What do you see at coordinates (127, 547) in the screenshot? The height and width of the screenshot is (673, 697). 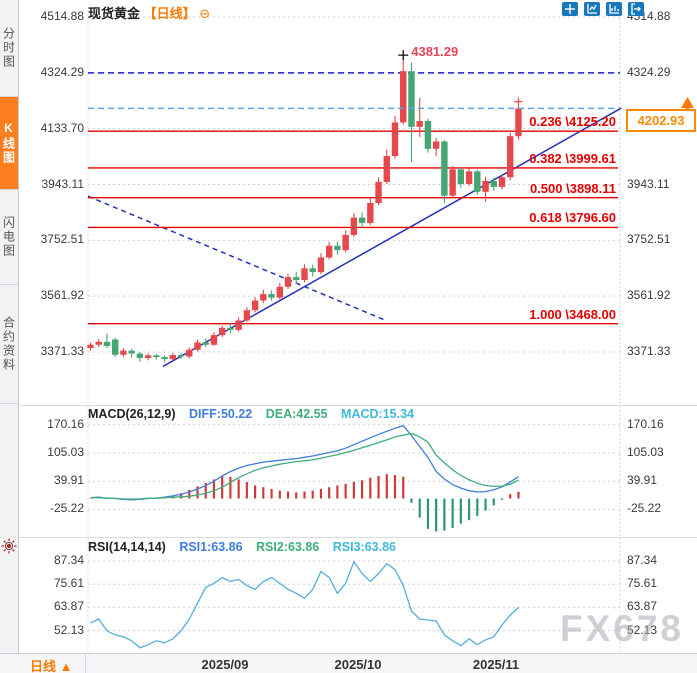 I see `rsi-params: RSI(14,14,14)` at bounding box center [127, 547].